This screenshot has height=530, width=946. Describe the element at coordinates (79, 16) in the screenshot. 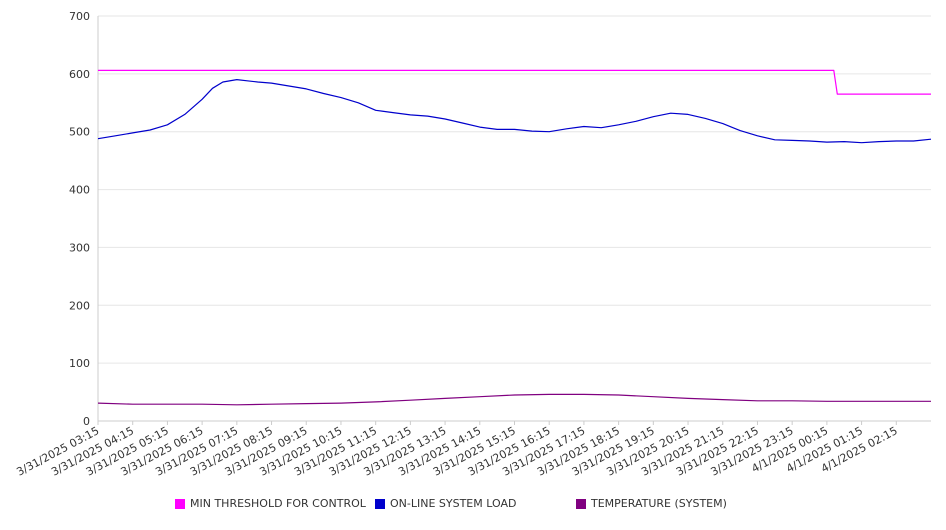

I see `y-tick-label: 700` at that location.